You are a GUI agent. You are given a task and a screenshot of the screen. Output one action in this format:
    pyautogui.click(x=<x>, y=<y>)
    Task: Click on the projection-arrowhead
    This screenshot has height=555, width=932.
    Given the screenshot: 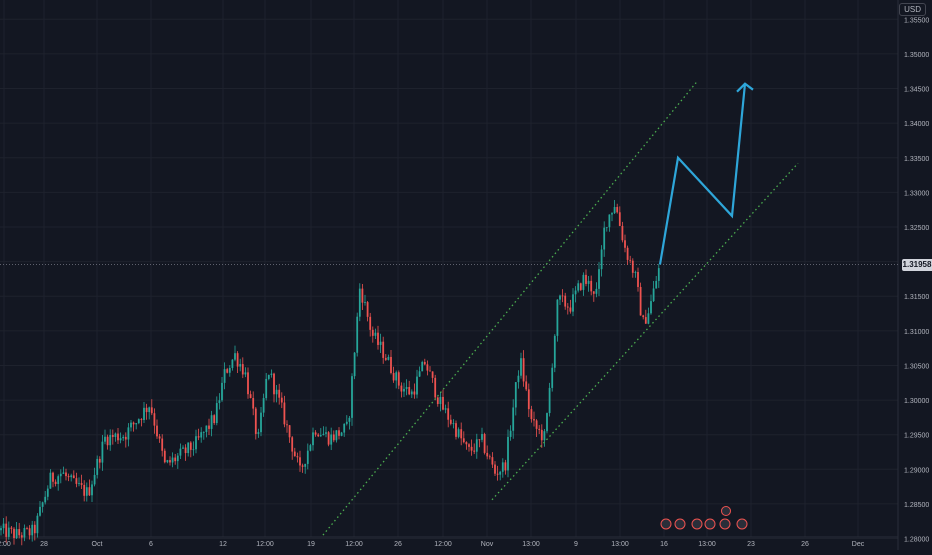 What is the action you would take?
    pyautogui.click(x=745, y=87)
    